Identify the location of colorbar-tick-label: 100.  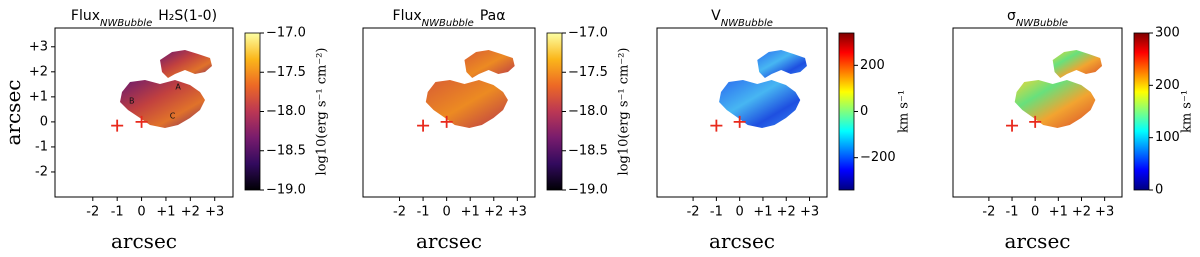
(1167, 137).